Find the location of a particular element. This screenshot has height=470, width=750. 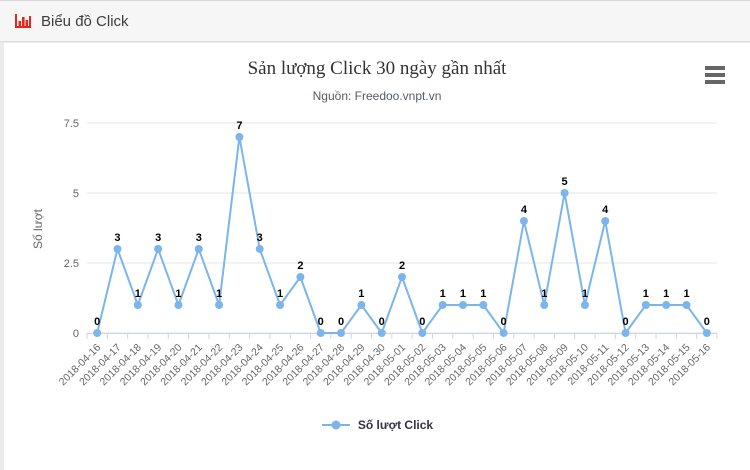

y-tick-label: 0 is located at coordinates (76, 334).